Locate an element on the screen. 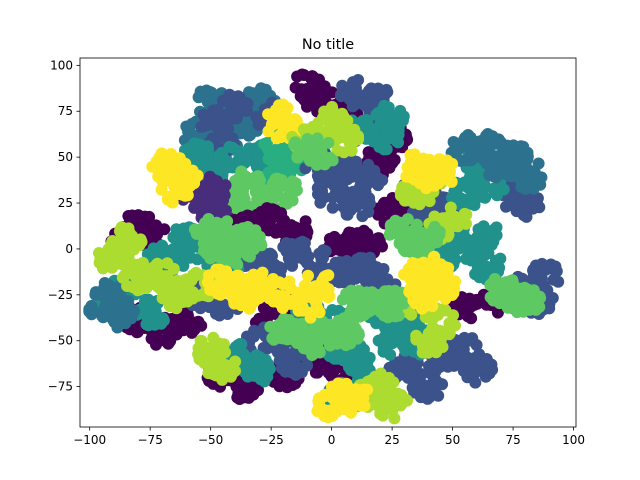 The image size is (640, 480). chart-title: No title is located at coordinates (328, 45).